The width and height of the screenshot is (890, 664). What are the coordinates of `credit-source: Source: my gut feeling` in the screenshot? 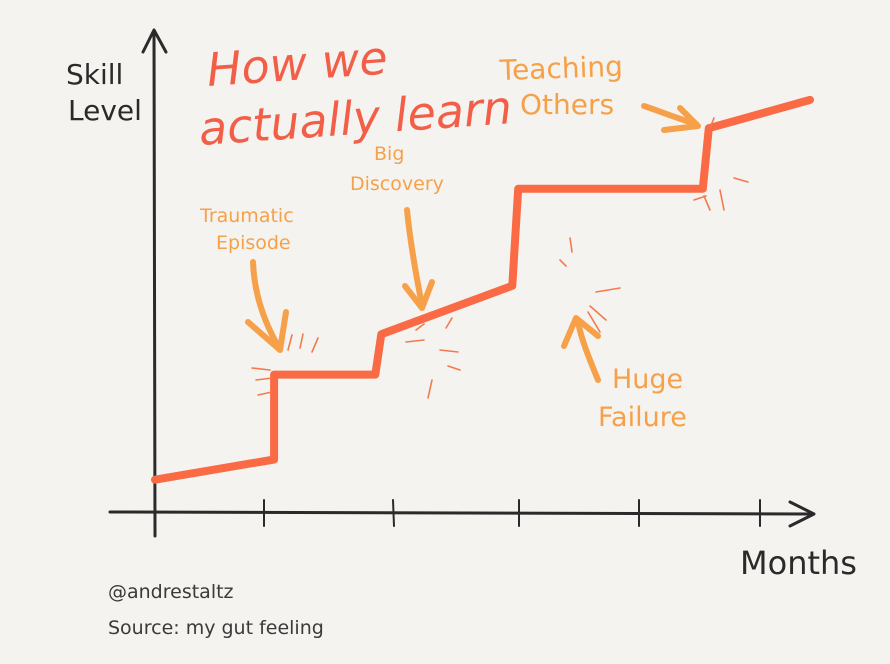 It's located at (216, 628).